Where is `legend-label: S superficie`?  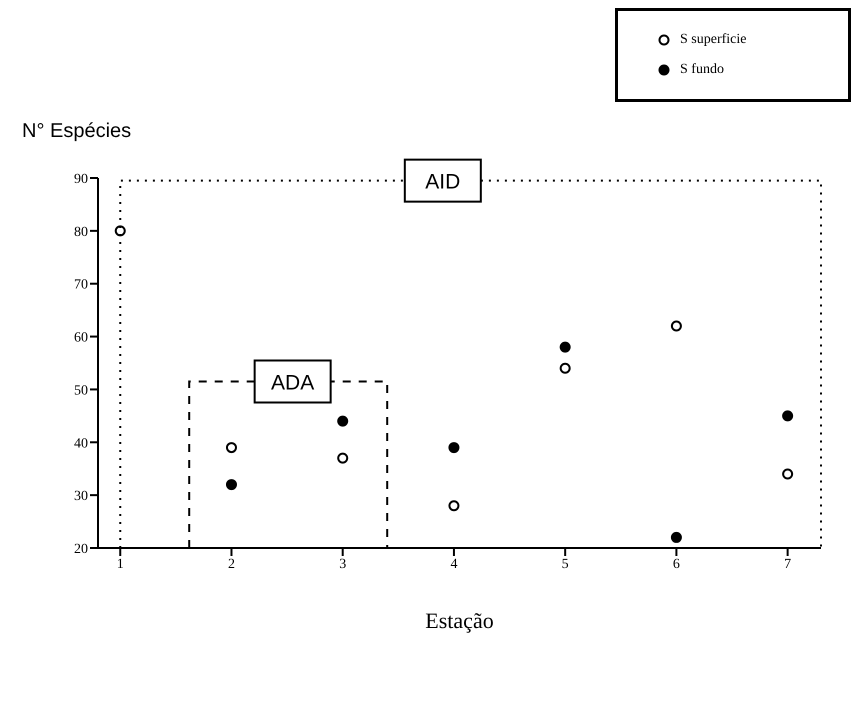 legend-label: S superficie is located at coordinates (713, 40).